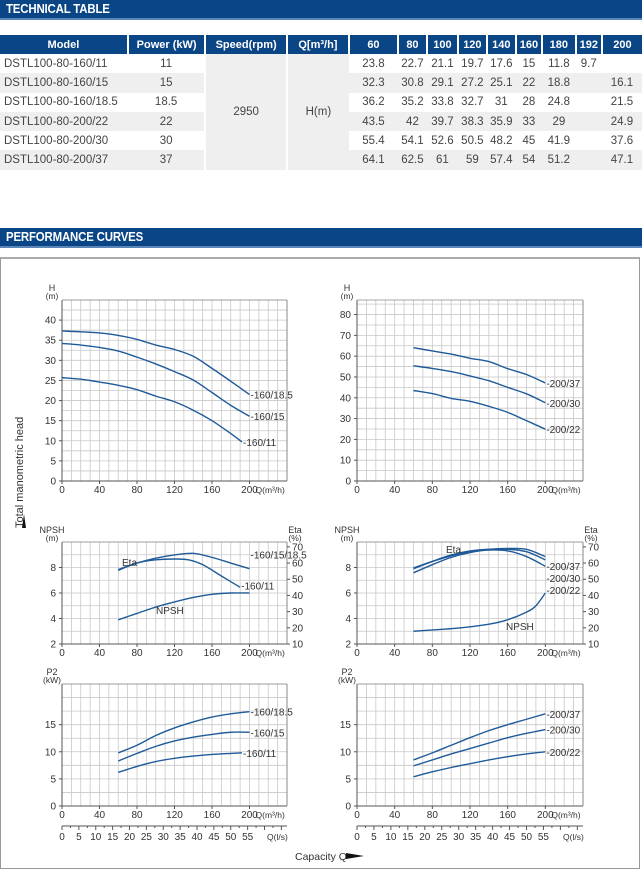  What do you see at coordinates (346, 336) in the screenshot?
I see `y-tick-label: 70` at bounding box center [346, 336].